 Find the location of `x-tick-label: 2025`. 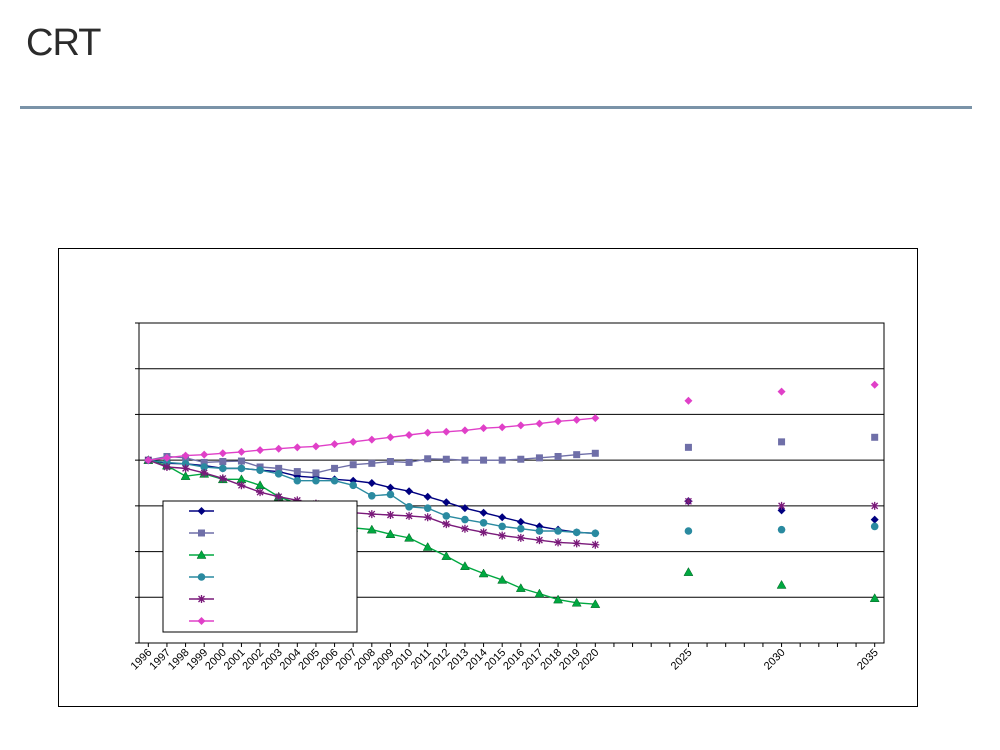

x-tick-label: 2025 is located at coordinates (682, 660).